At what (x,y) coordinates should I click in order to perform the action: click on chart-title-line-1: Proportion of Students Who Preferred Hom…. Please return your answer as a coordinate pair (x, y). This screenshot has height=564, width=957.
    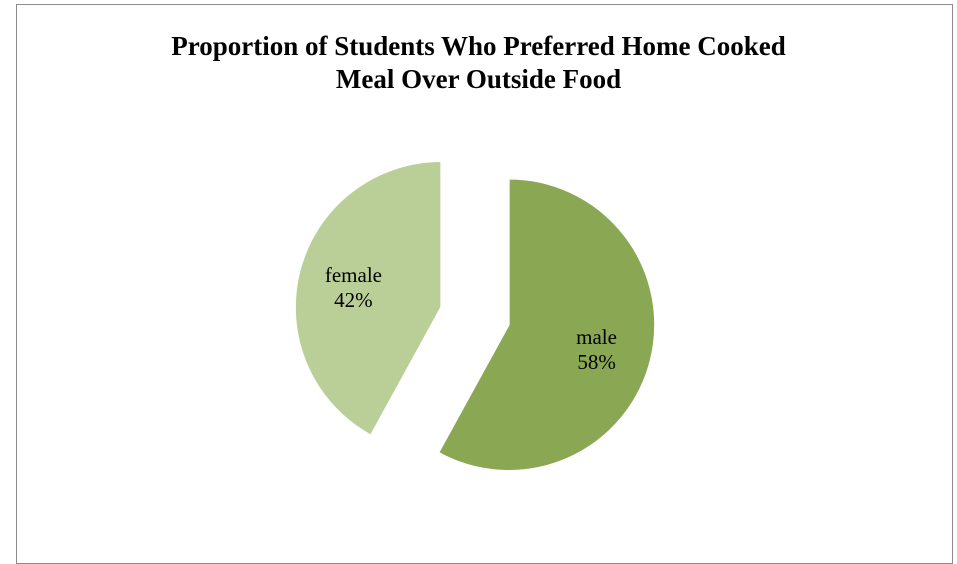
    Looking at the image, I should click on (478, 46).